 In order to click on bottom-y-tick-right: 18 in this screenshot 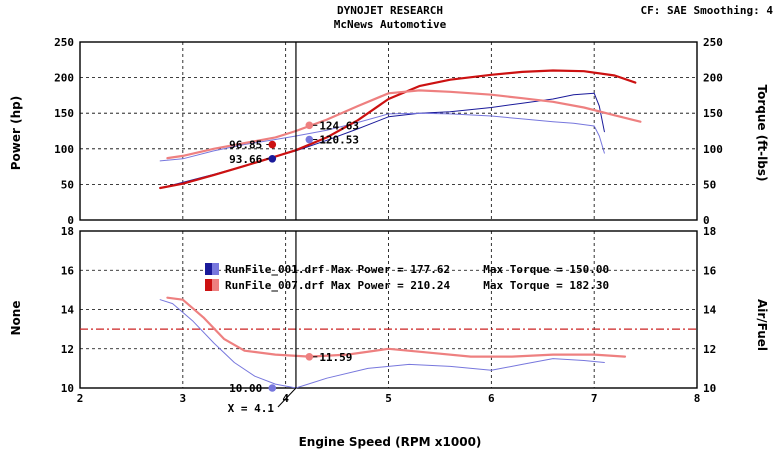, I will do `click(709, 231)`.